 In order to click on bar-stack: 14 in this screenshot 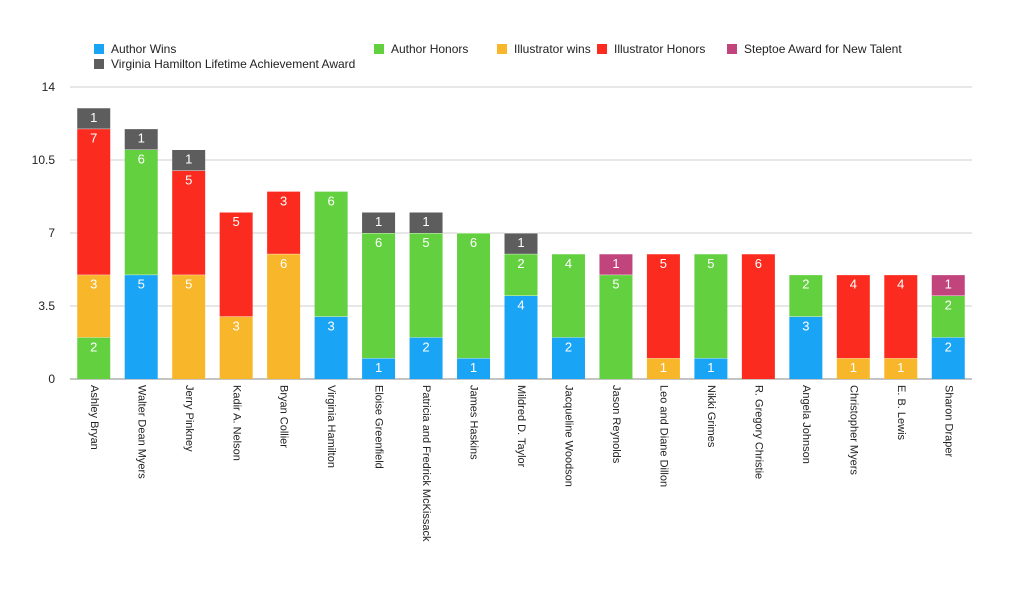, I will do `click(901, 326)`.